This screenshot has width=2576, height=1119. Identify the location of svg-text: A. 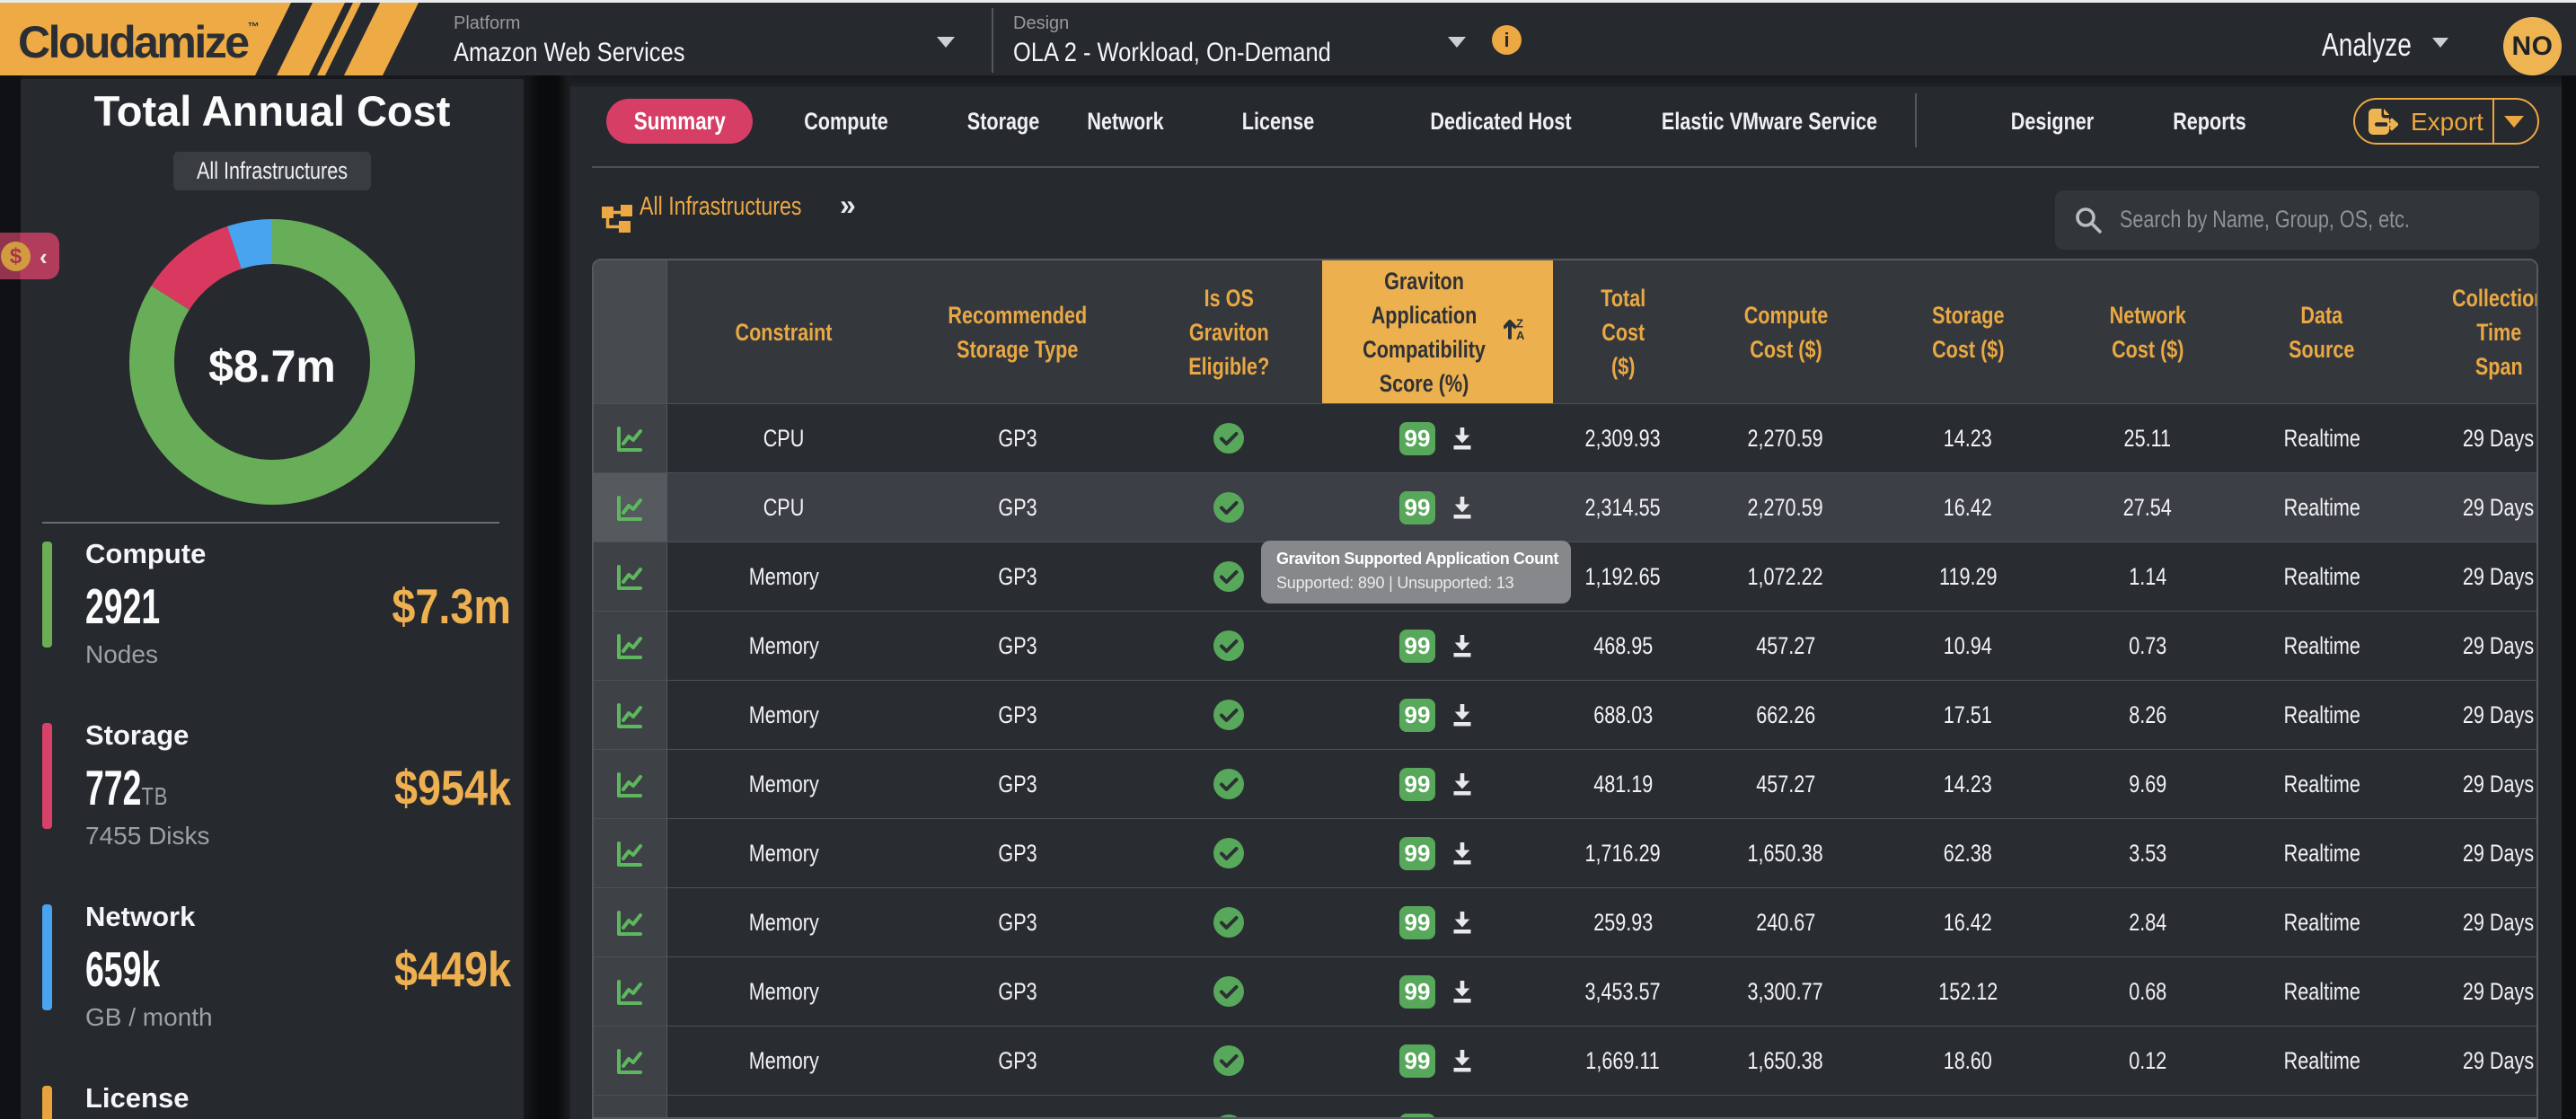
(1520, 334).